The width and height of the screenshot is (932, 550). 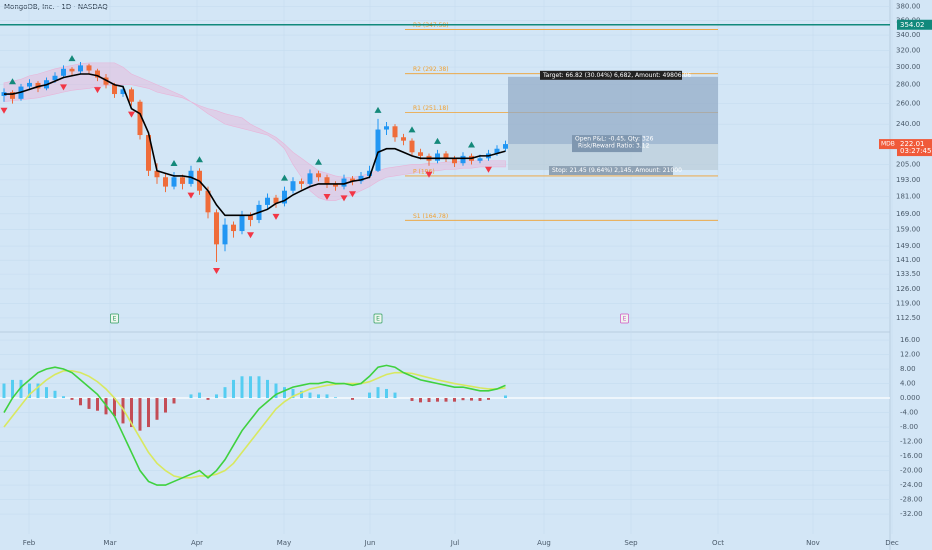 I want to click on y-tick-label: -24.00, so click(x=911, y=485).